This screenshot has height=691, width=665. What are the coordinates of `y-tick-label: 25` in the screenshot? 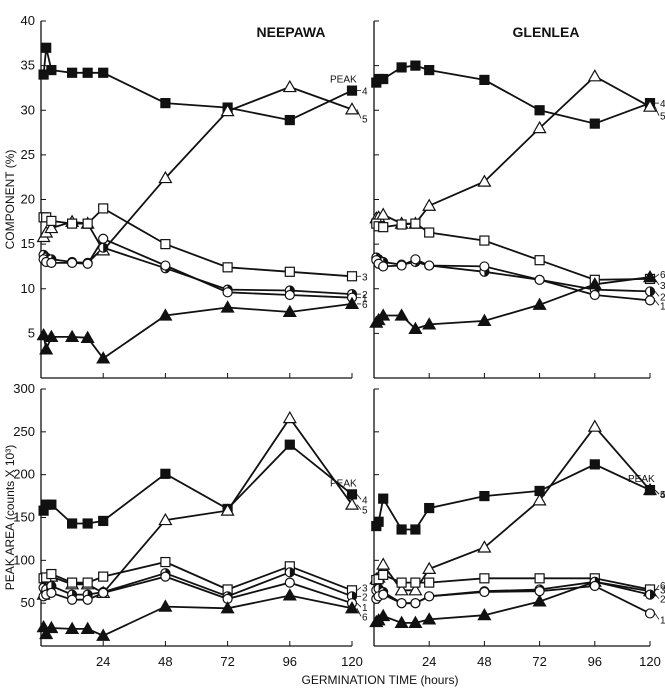 It's located at (28, 154).